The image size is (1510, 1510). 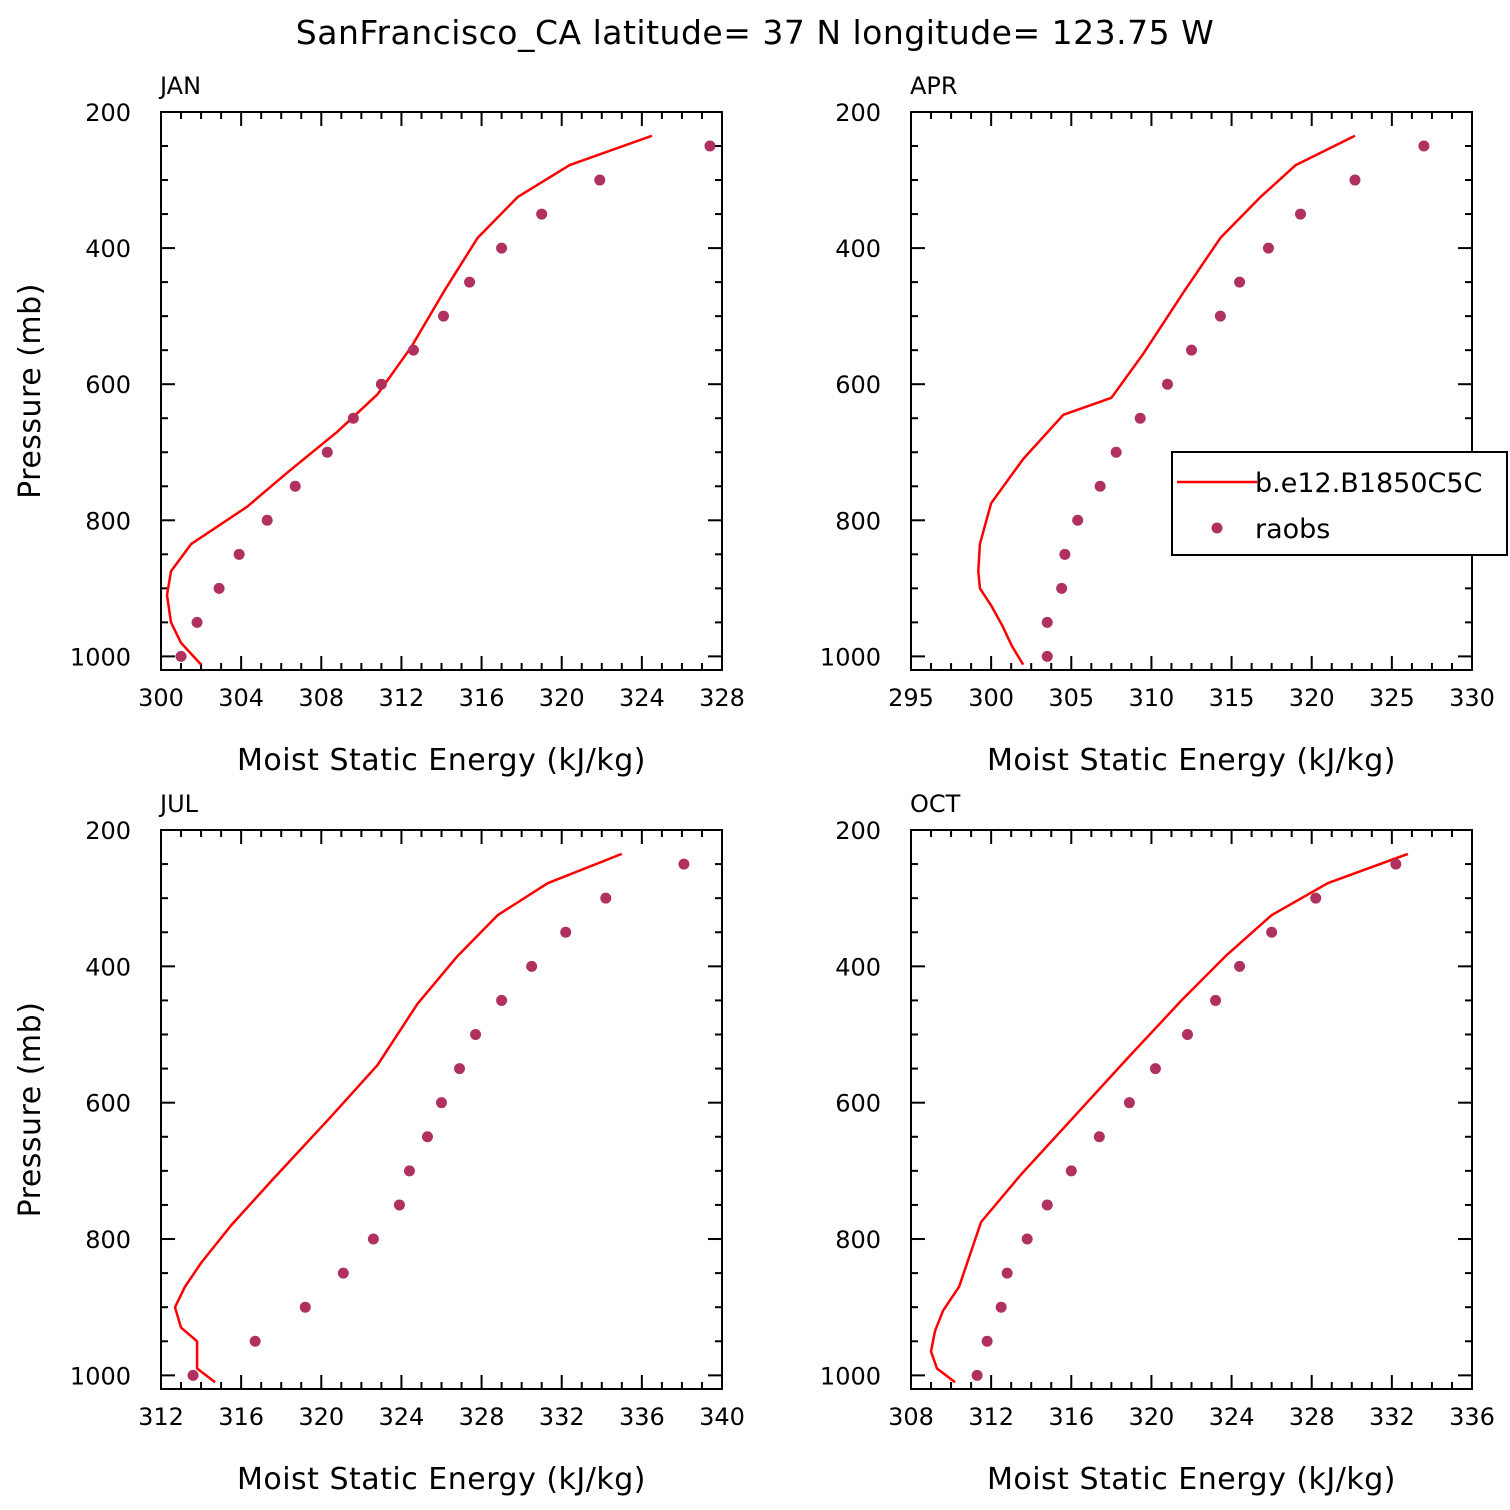 I want to click on y-tick-label: 400, so click(x=108, y=249).